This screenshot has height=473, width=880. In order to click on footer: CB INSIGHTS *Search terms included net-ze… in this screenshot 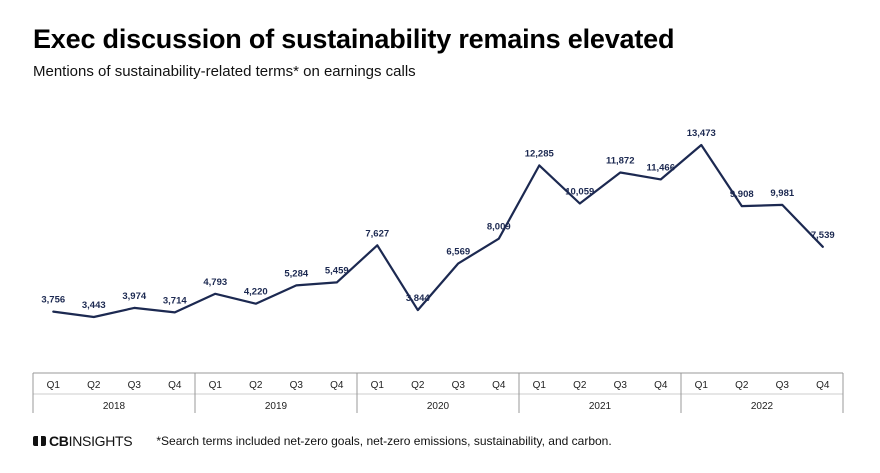, I will do `click(322, 441)`.